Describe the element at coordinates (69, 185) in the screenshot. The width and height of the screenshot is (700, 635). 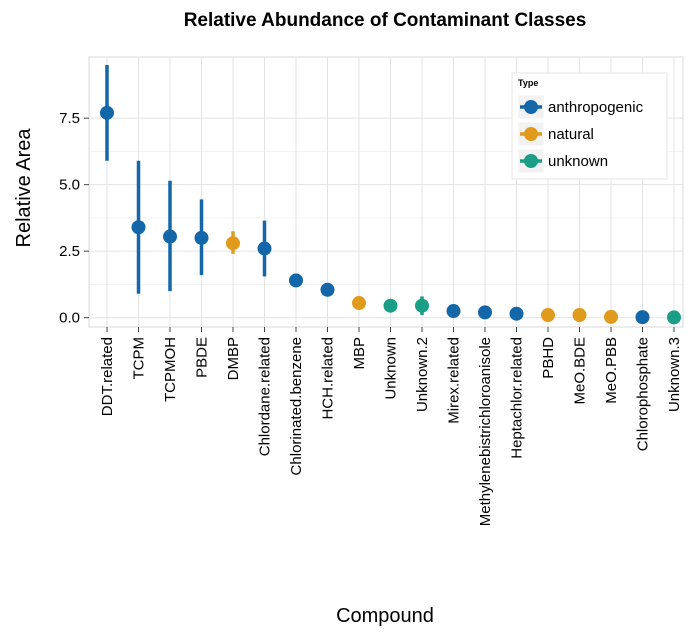
I see `y-tick-label: 5.0` at that location.